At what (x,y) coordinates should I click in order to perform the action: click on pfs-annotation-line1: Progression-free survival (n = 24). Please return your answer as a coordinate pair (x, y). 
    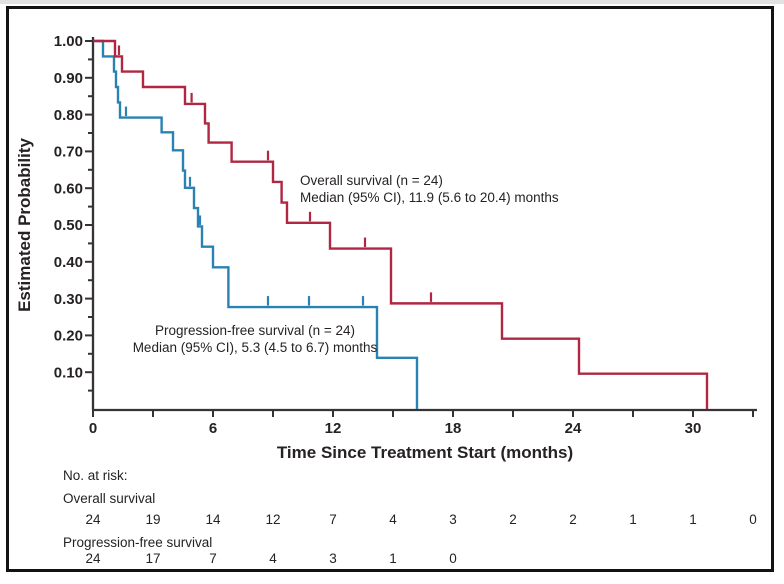
    Looking at the image, I should click on (255, 330).